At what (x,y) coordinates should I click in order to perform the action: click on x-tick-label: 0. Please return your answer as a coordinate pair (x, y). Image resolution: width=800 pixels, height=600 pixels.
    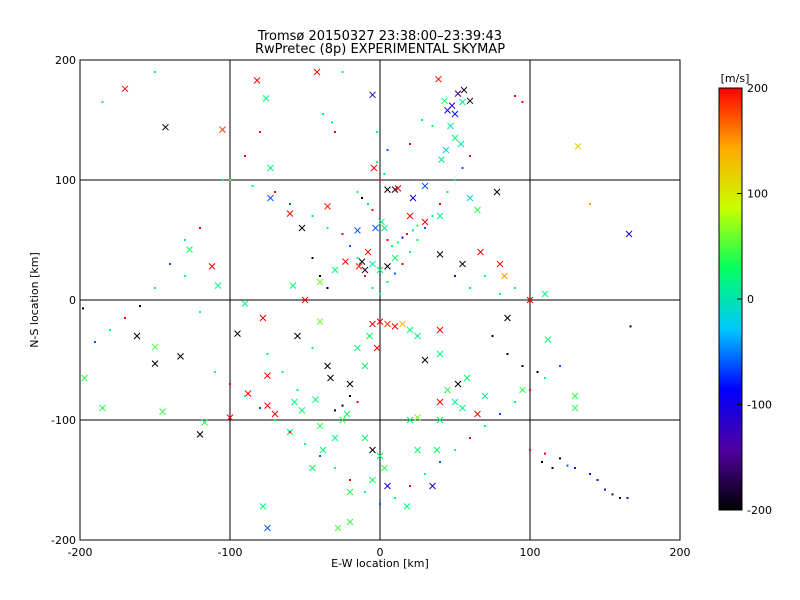
    Looking at the image, I should click on (380, 552).